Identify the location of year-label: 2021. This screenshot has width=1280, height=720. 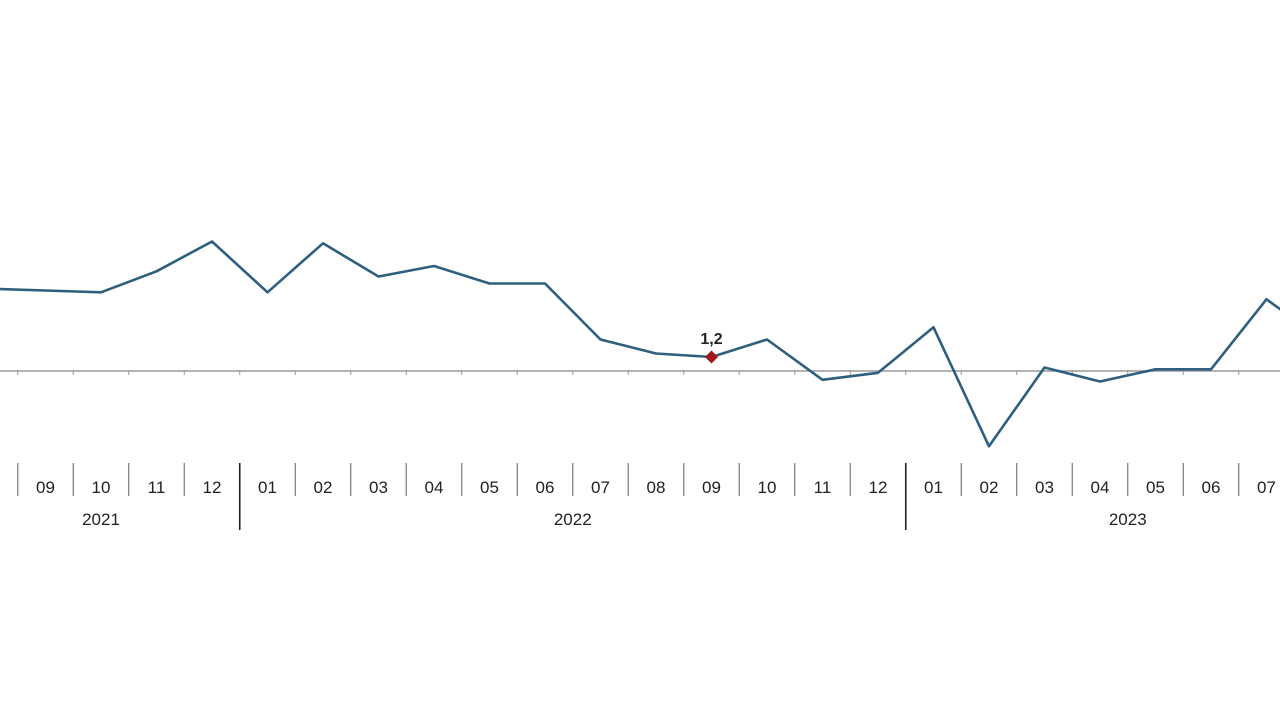
(101, 519).